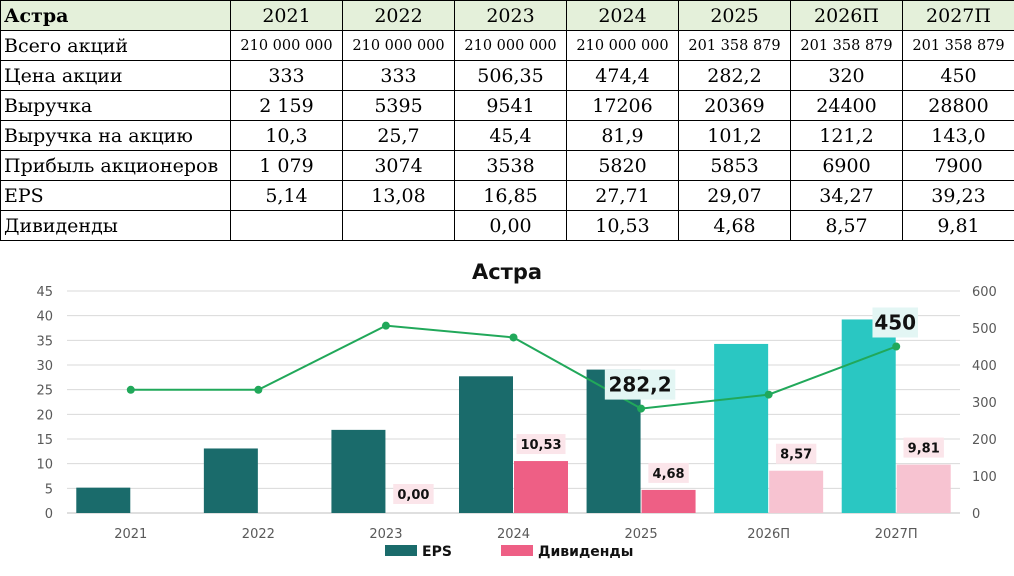 The width and height of the screenshot is (1014, 576). What do you see at coordinates (511, 76) in the screenshot?
I see `table-cell: 506,35` at bounding box center [511, 76].